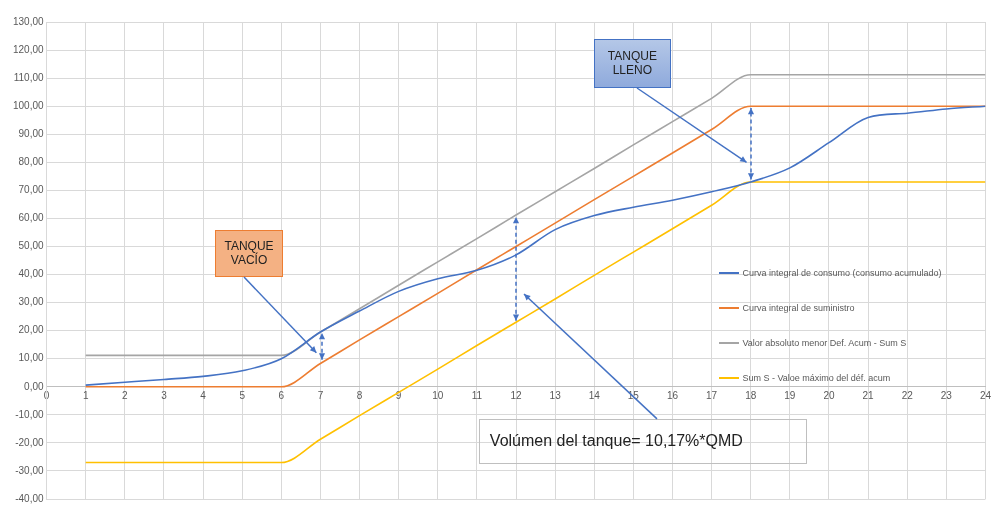 The height and width of the screenshot is (517, 1002). I want to click on y-tick-label: 10,00, so click(31, 358).